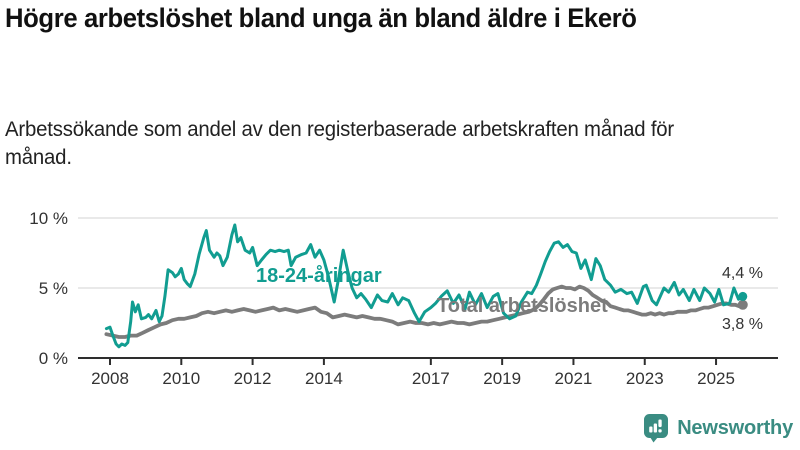 The width and height of the screenshot is (800, 450). What do you see at coordinates (48, 218) in the screenshot?
I see `y-tick-label: 10 %` at bounding box center [48, 218].